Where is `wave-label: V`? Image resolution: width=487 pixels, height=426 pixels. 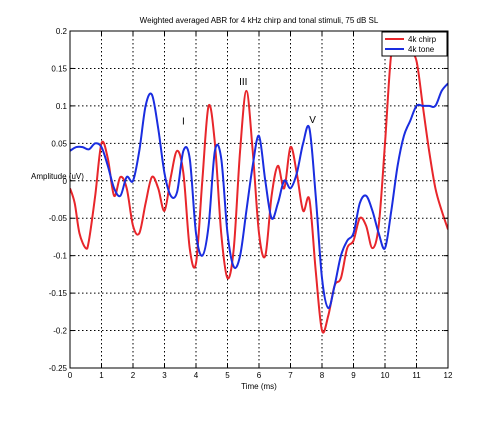
wave-label: V is located at coordinates (312, 120).